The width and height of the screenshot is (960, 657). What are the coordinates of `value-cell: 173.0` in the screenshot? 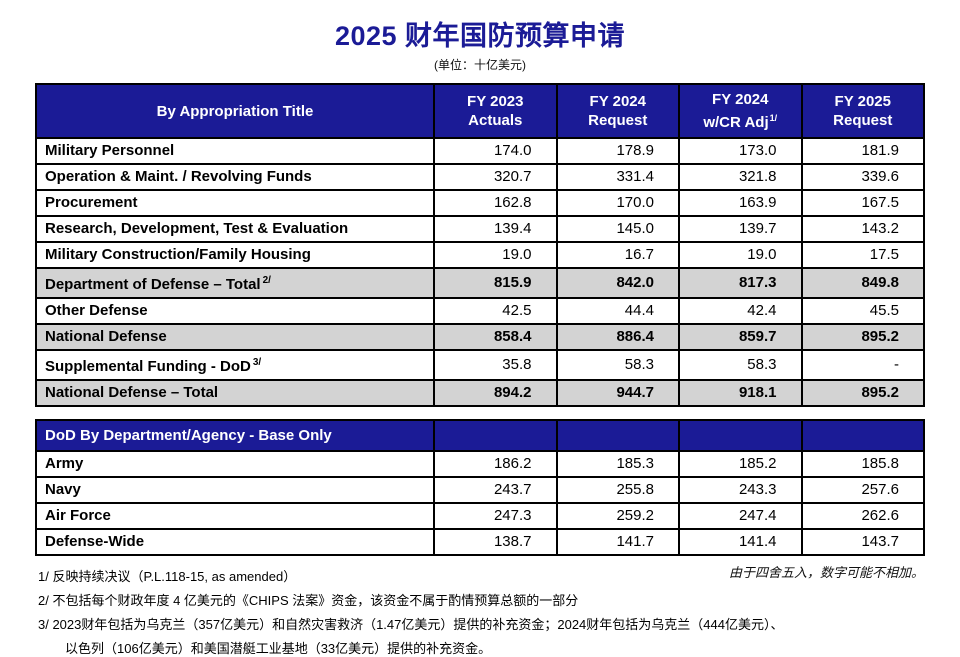 It's located at (740, 151).